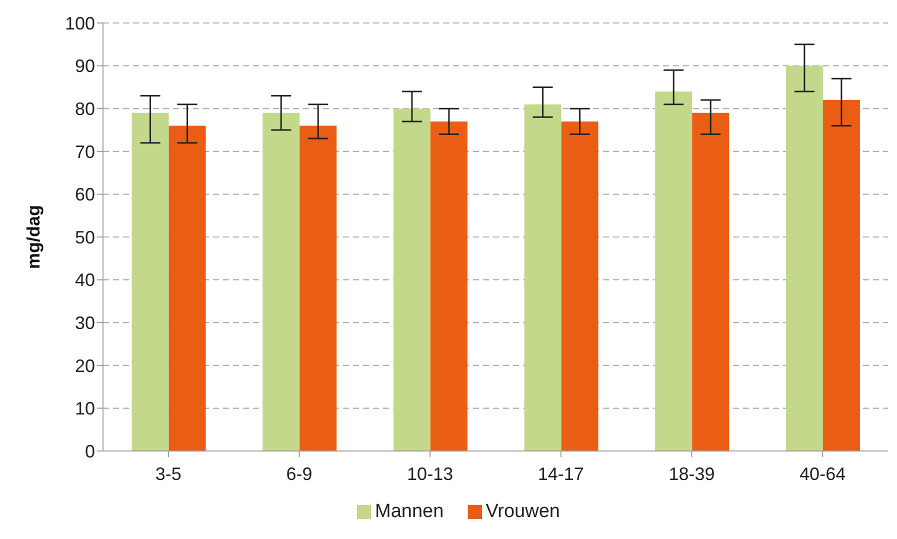 This screenshot has width=897, height=539. What do you see at coordinates (84, 366) in the screenshot?
I see `y-tick-label: 20` at bounding box center [84, 366].